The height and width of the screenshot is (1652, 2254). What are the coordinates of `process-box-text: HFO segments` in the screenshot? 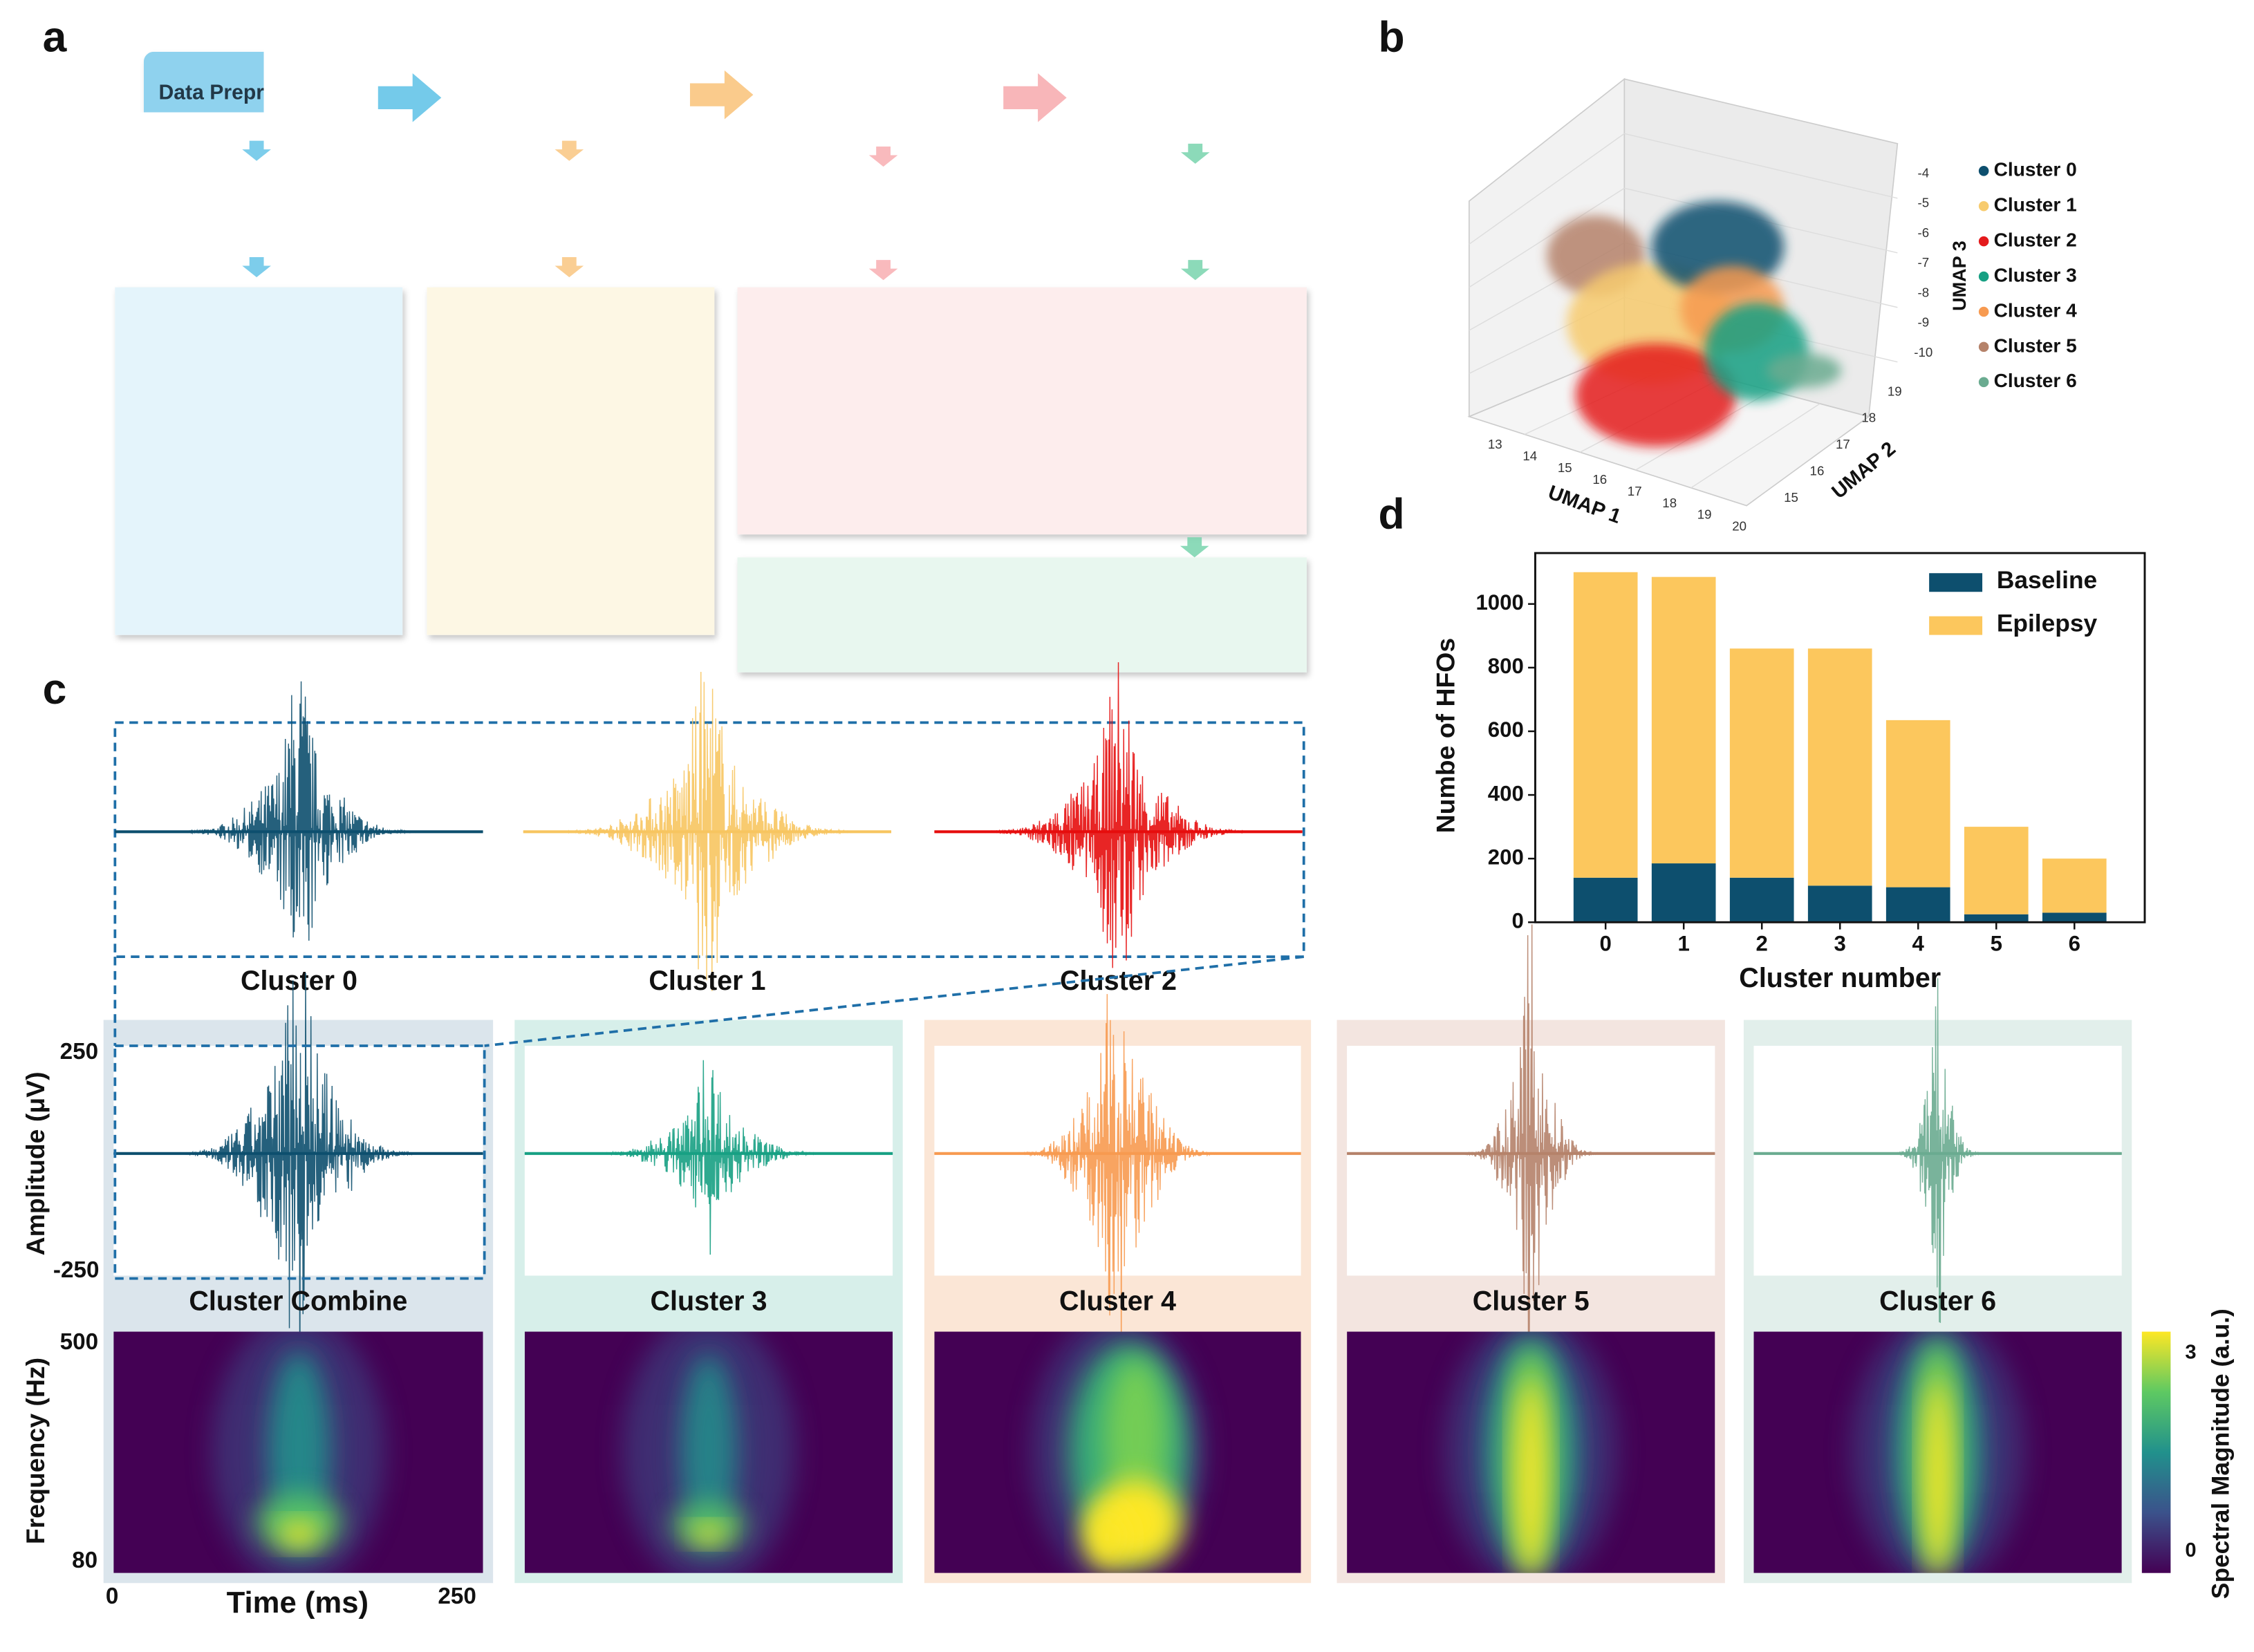 It's located at (883, 212).